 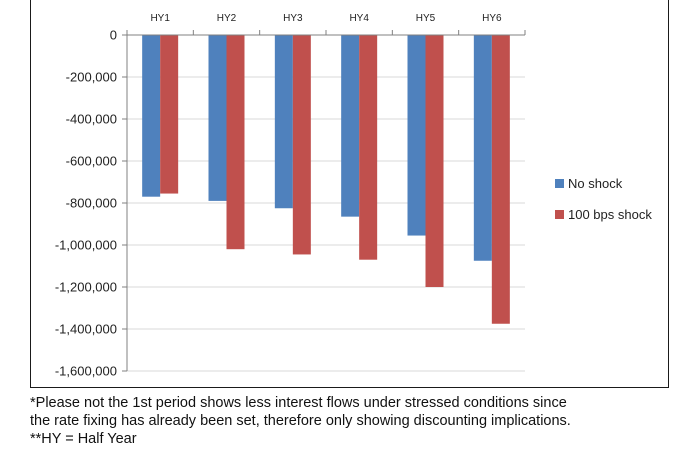 What do you see at coordinates (91, 203) in the screenshot?
I see `y-tick-label: -800,000` at bounding box center [91, 203].